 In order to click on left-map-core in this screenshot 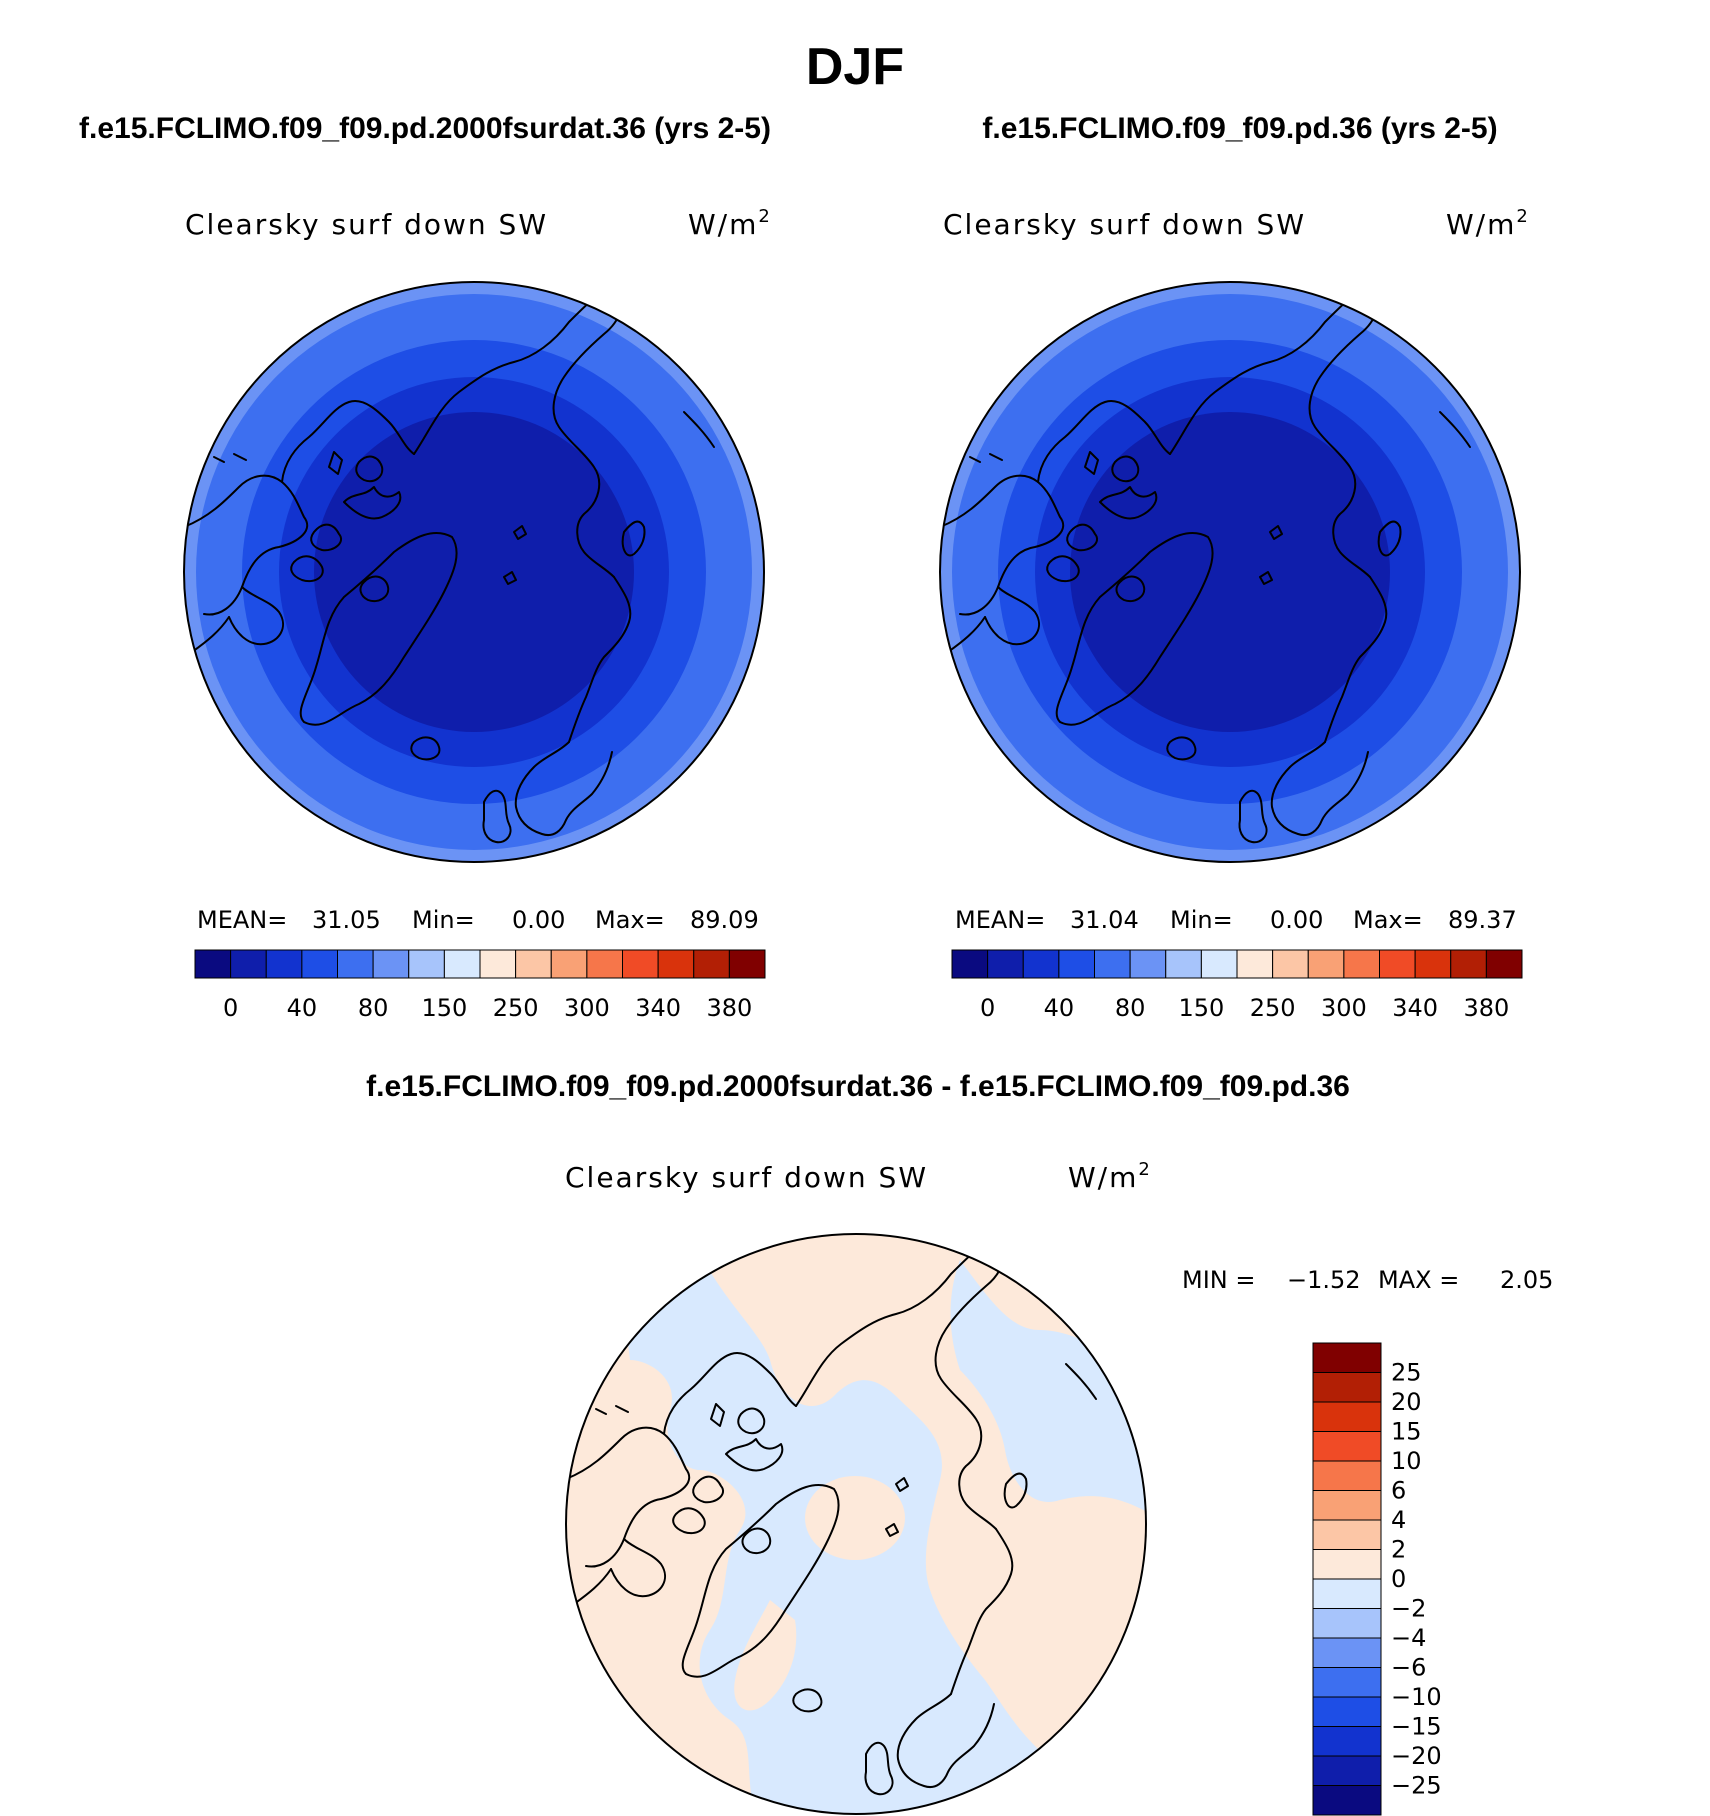, I will do `click(474, 572)`.